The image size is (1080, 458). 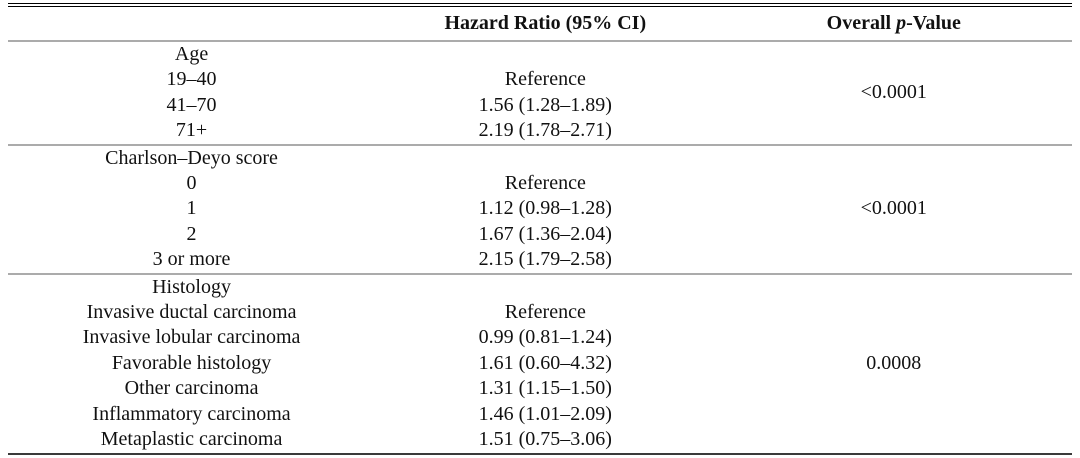 I want to click on header-row: Hazard Ratio (95% CI) Overall p-Value, so click(x=540, y=23).